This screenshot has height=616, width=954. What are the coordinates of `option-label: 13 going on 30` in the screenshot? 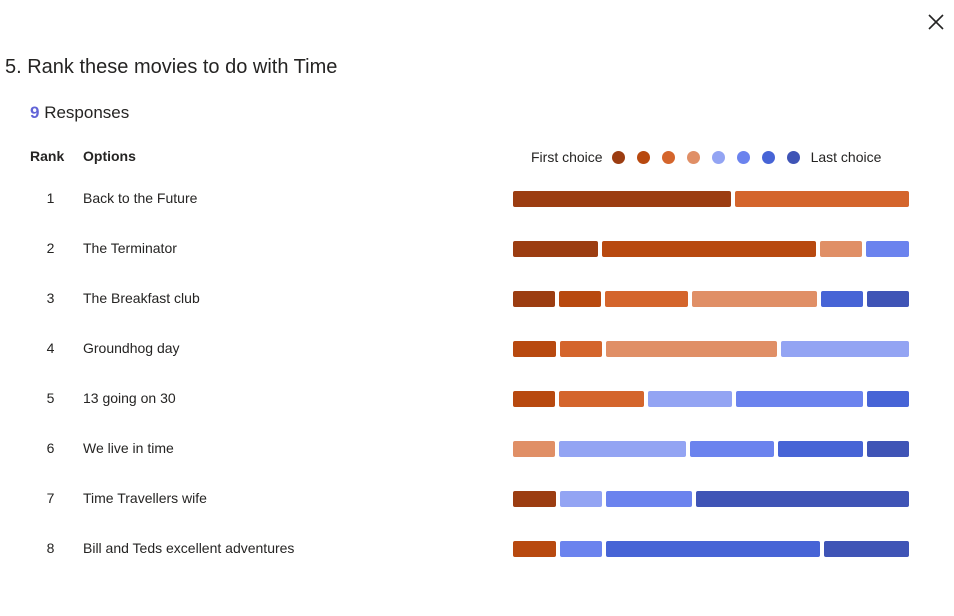 It's located at (129, 398).